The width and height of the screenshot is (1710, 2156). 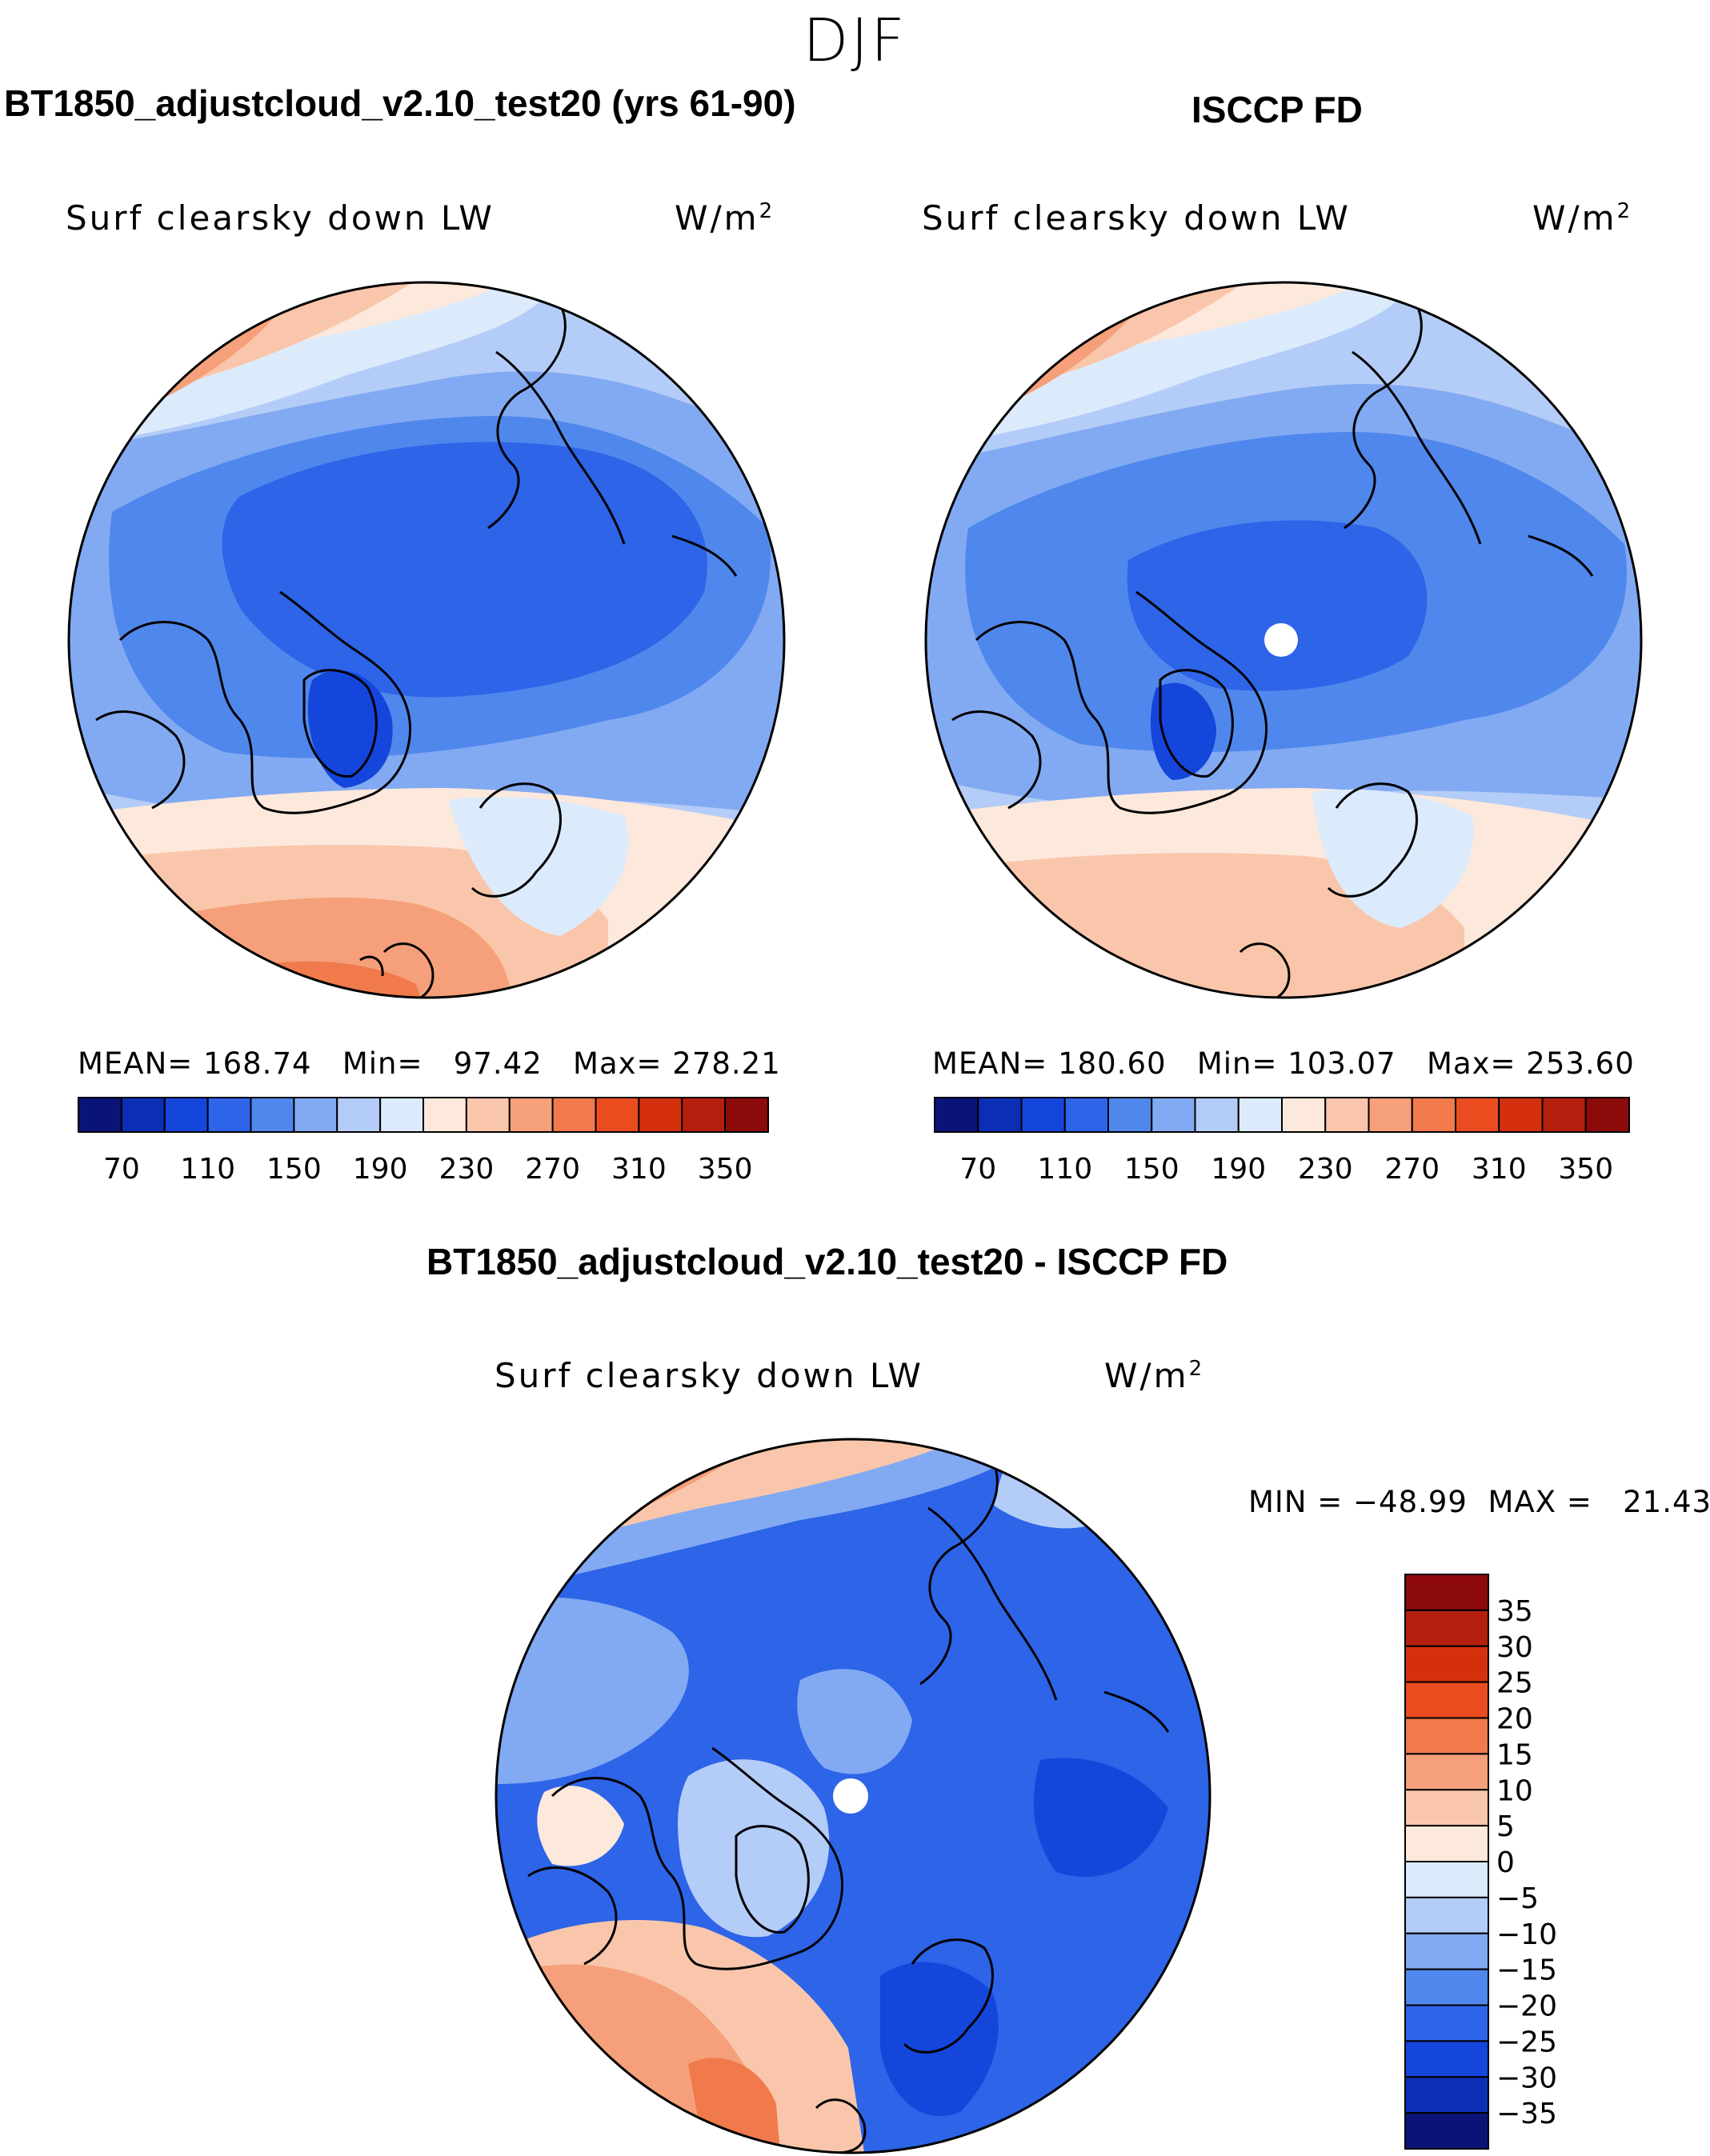 I want to click on colorbar-3-tick-label: −20, so click(x=1526, y=2006).